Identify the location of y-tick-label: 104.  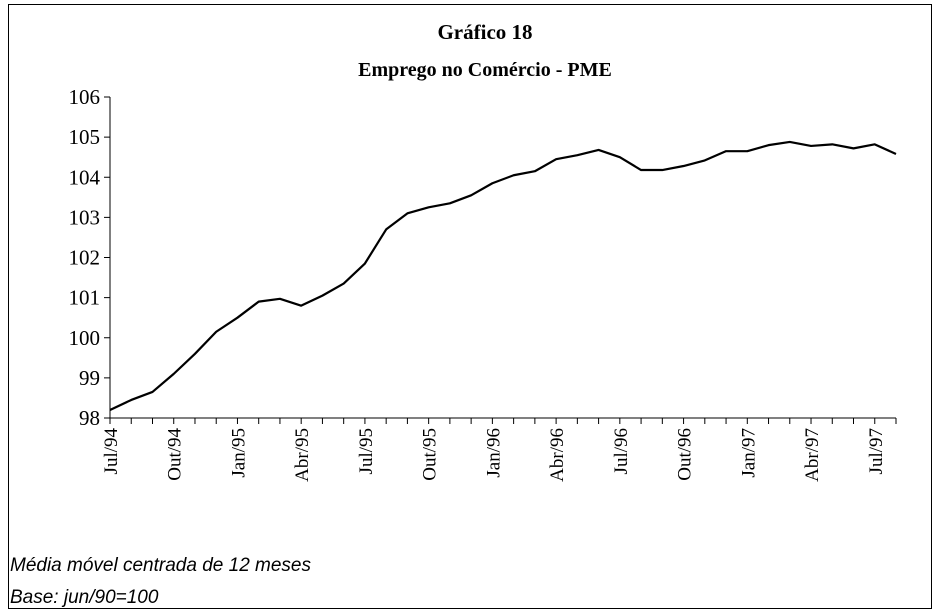
(85, 177).